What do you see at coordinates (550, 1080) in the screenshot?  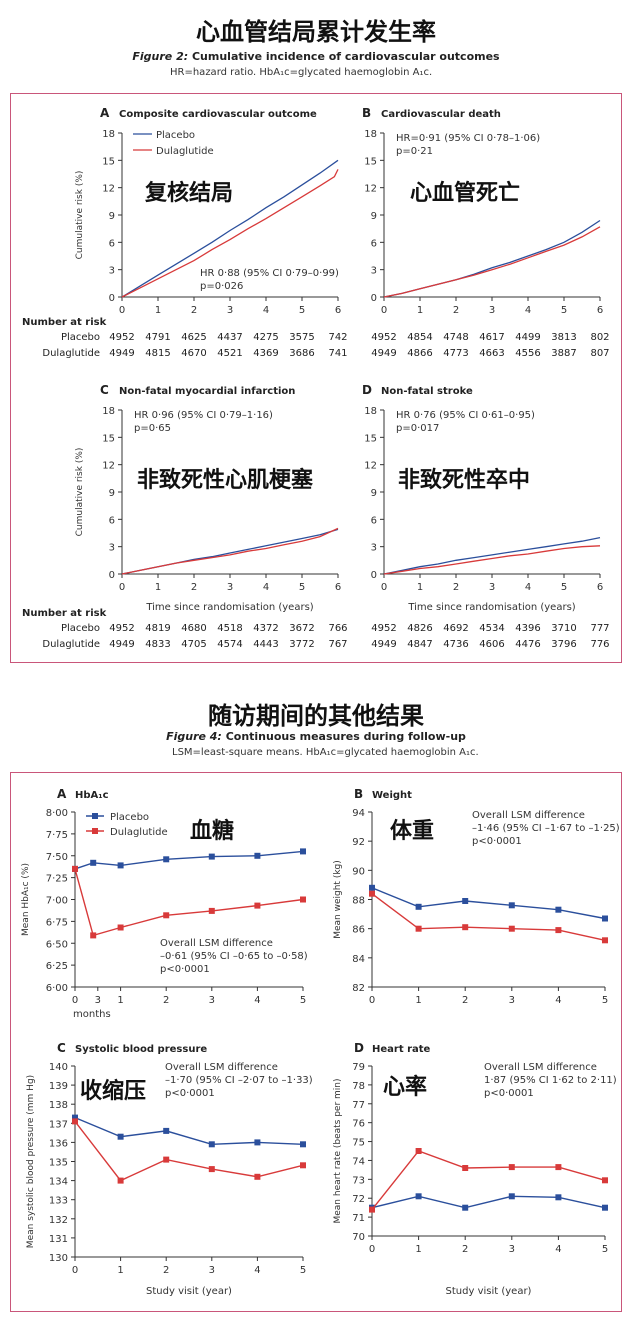 I see `cm-h-lsm-line: 1·87 (95% CI 1·62 to 2·11)` at bounding box center [550, 1080].